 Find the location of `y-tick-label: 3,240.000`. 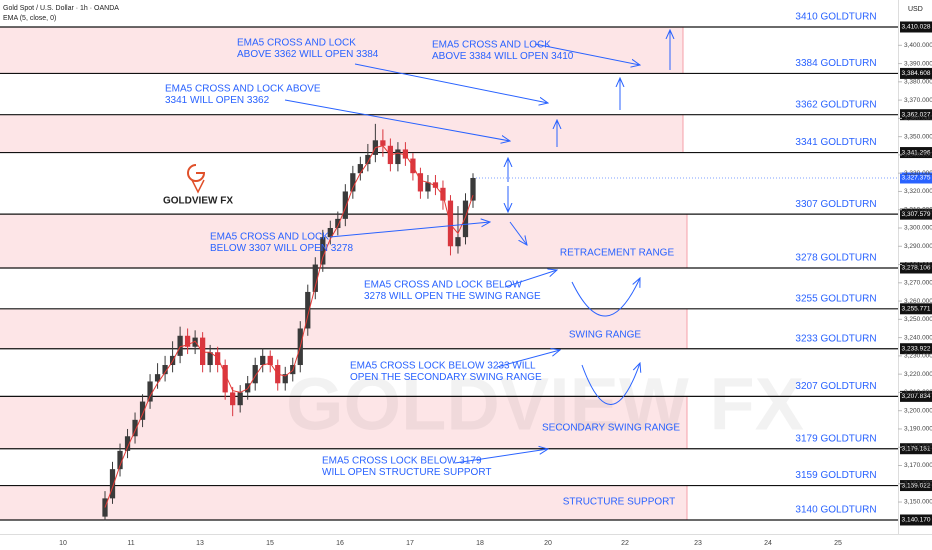

y-tick-label: 3,240.000 is located at coordinates (918, 337).